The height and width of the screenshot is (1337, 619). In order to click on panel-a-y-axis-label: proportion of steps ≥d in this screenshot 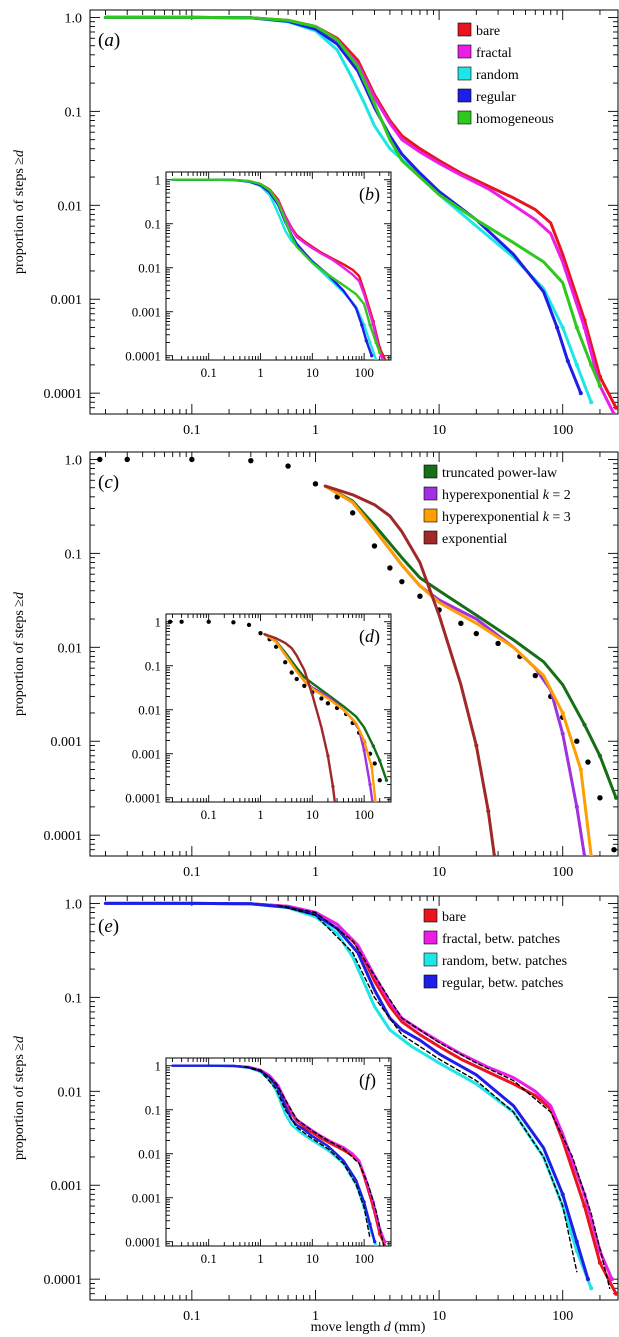, I will do `click(19, 211)`.